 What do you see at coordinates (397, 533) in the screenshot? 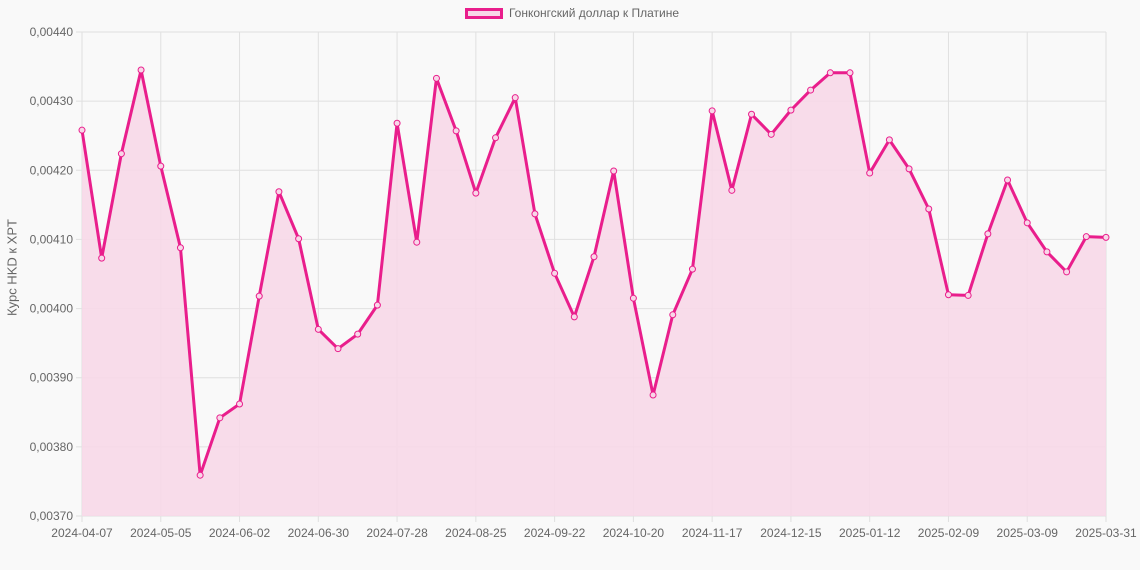
I see `x-tick-label: 2024-07-28` at bounding box center [397, 533].